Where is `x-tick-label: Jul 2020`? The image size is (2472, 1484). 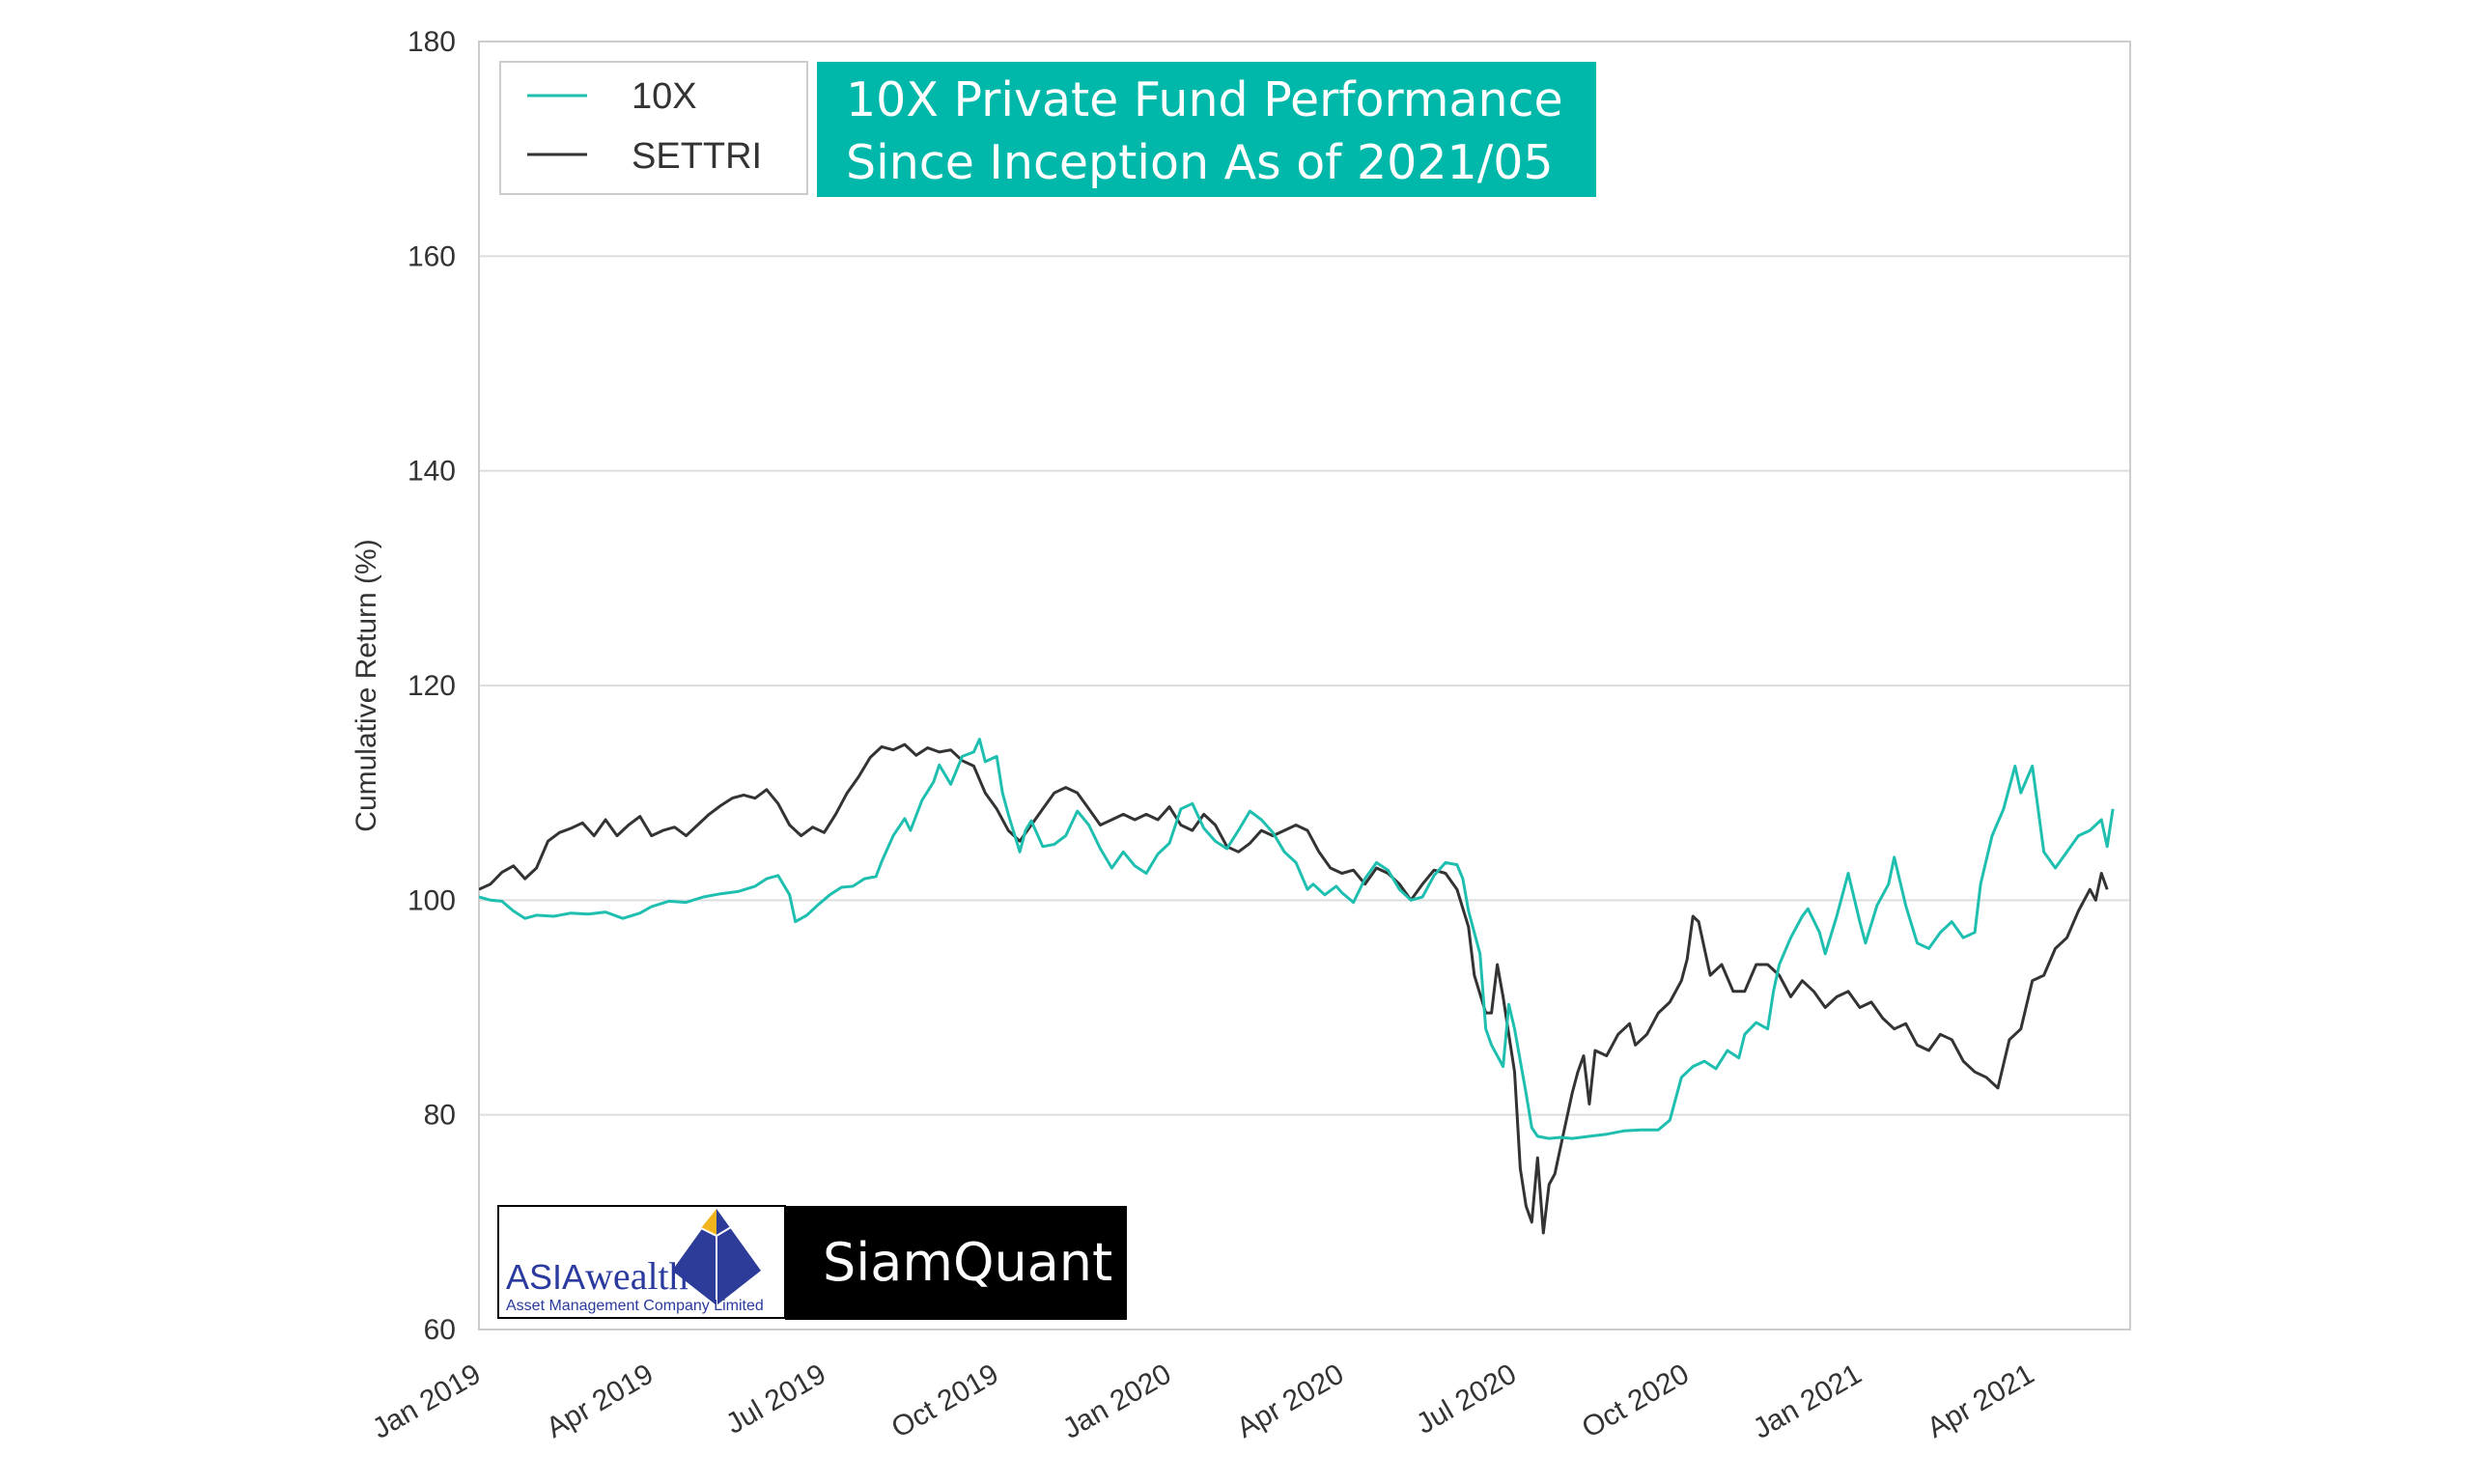 x-tick-label: Jul 2020 is located at coordinates (1466, 1399).